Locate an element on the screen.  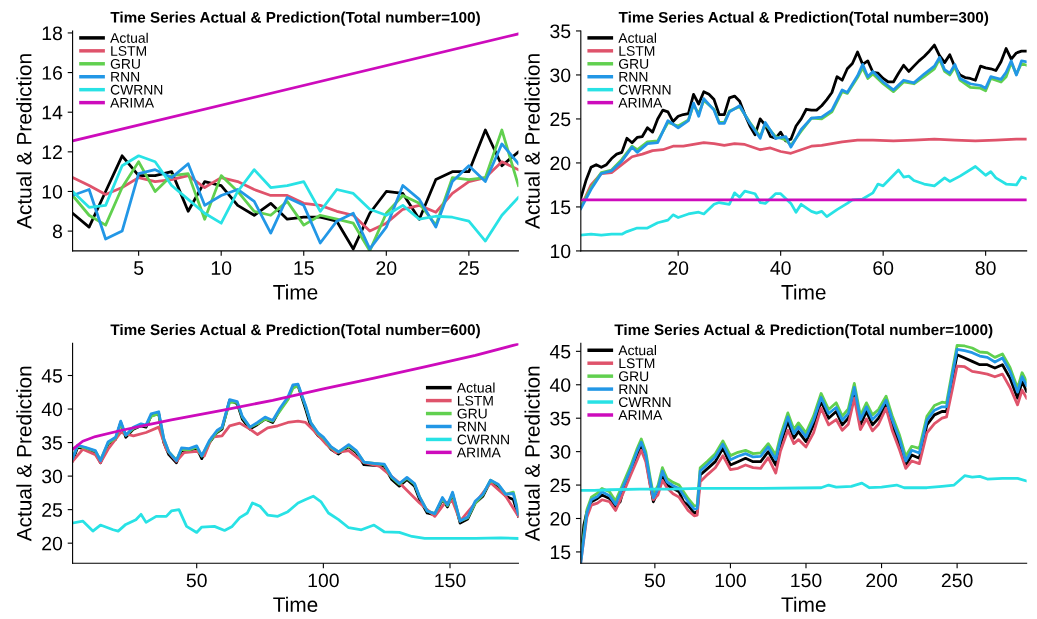
x-tick-label: 250 is located at coordinates (957, 580).